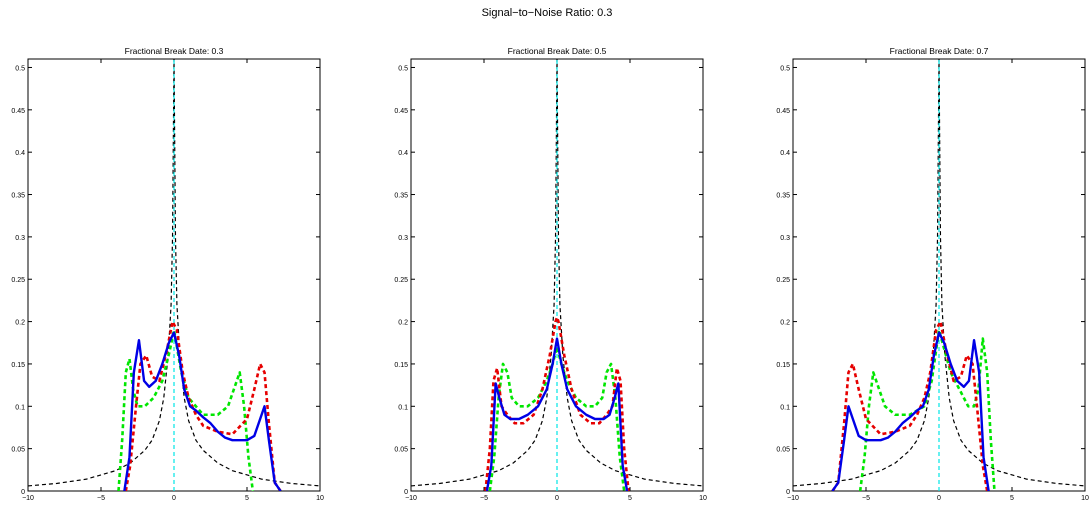 The height and width of the screenshot is (506, 1091). I want to click on subplot-title: Fractional Break Date: 0.3, so click(174, 51).